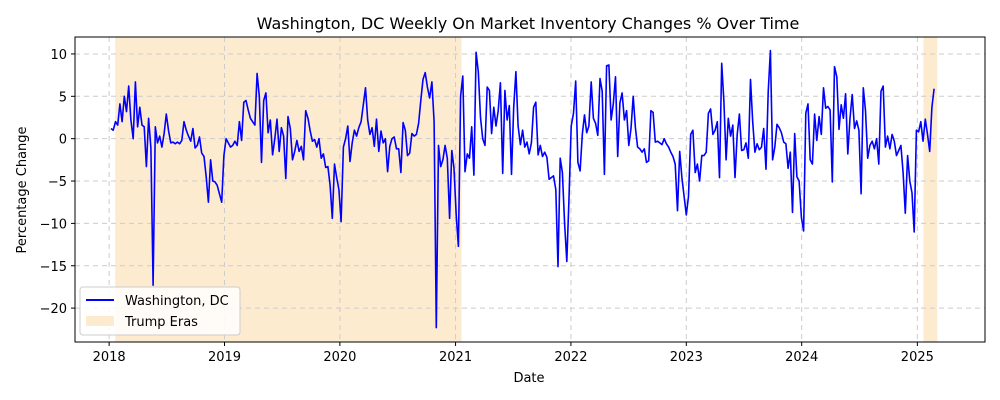 Image resolution: width=1000 pixels, height=400 pixels. I want to click on x-axis-label: Date, so click(528, 378).